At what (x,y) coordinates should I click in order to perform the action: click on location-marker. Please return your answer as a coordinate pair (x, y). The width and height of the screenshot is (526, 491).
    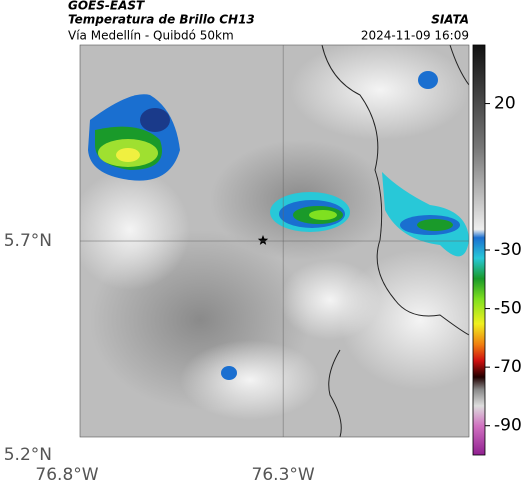
    Looking at the image, I should click on (263, 240).